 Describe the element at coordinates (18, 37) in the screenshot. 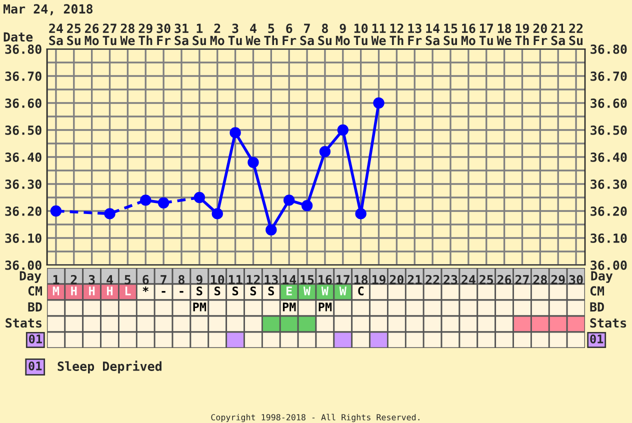

I see `x2-axis-title: Date` at that location.